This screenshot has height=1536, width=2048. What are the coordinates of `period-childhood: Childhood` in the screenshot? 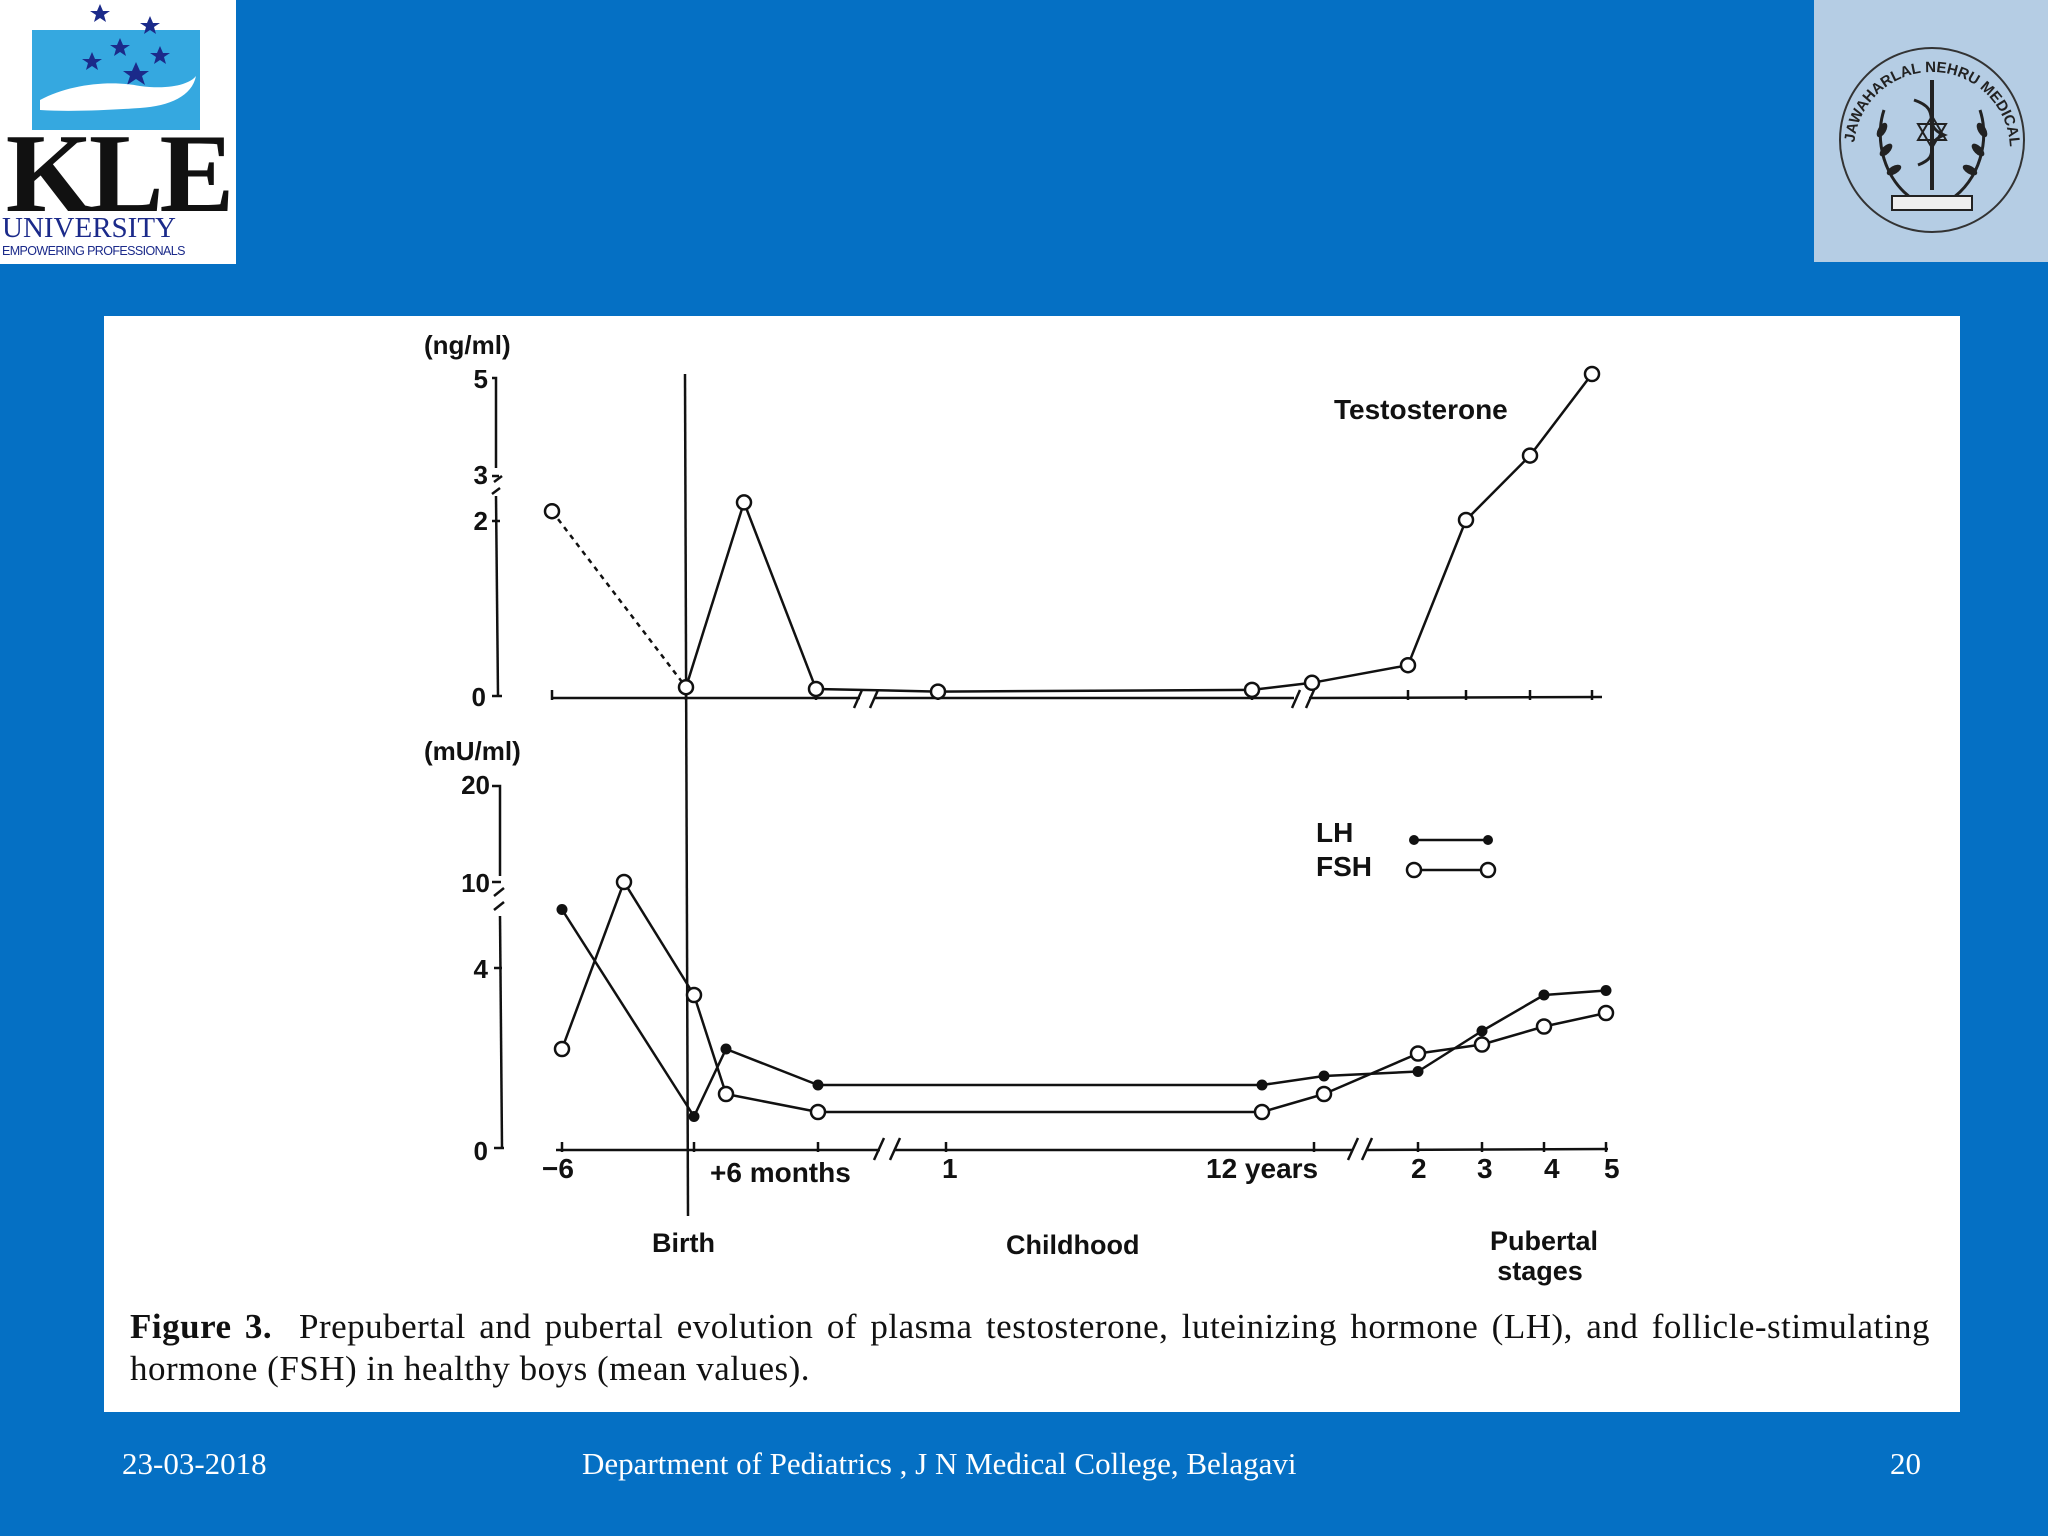 It's located at (1072, 1245).